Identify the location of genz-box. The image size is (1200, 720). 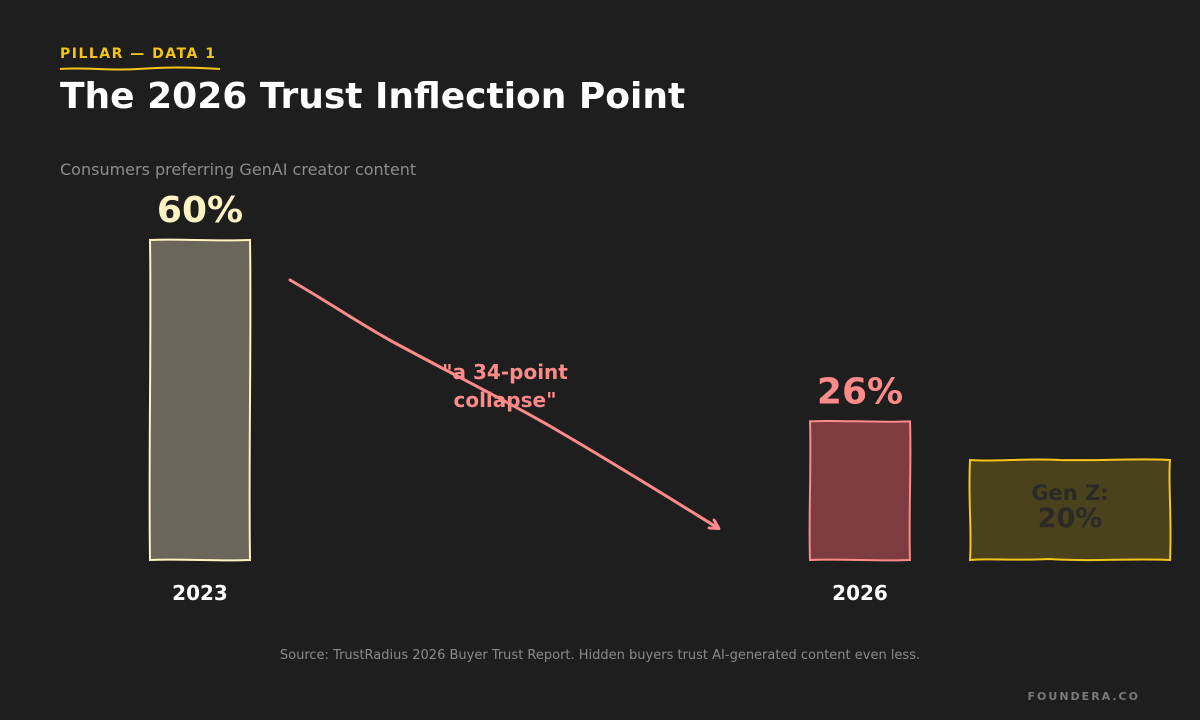
(1070, 510).